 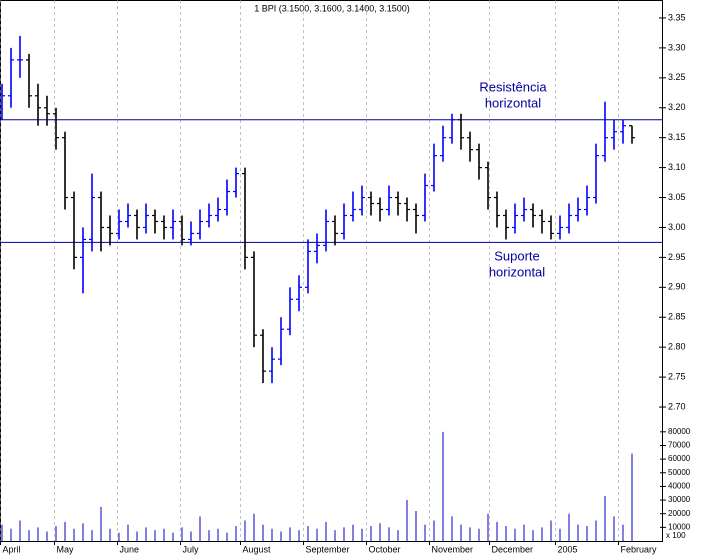 What do you see at coordinates (677, 107) in the screenshot?
I see `y-tick-label: 3.20` at bounding box center [677, 107].